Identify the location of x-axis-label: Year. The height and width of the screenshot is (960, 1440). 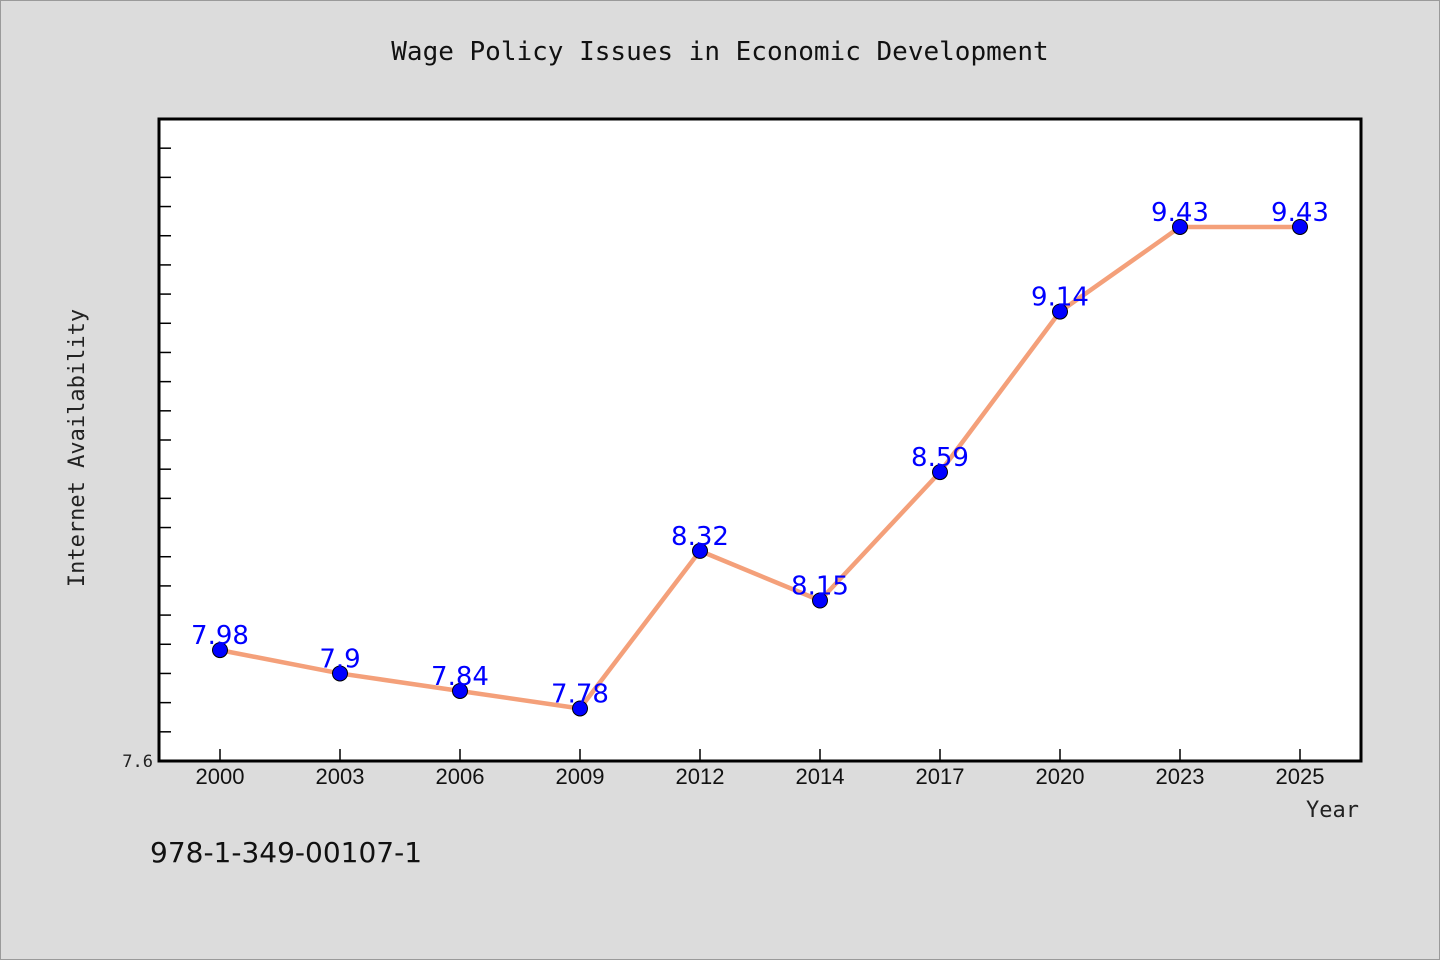
(1332, 810).